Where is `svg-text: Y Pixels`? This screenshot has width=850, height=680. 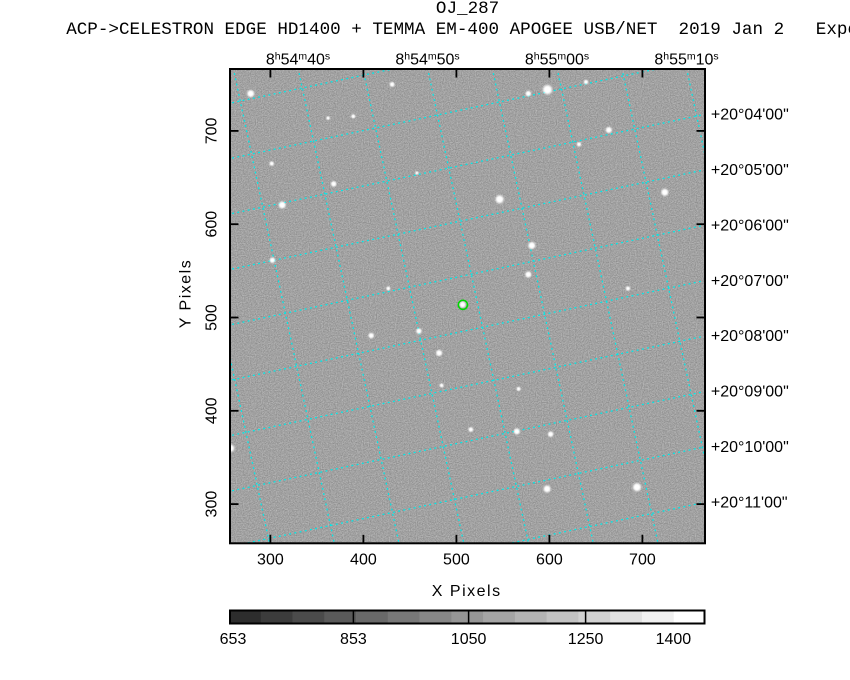 svg-text: Y Pixels is located at coordinates (186, 294).